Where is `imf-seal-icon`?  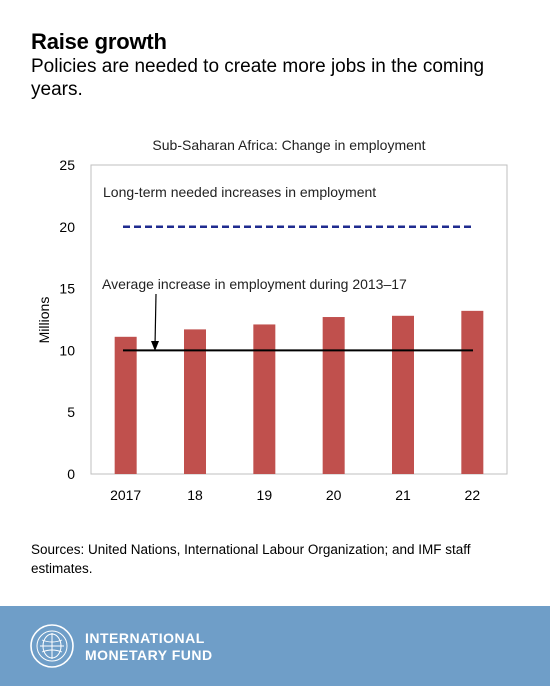
imf-seal-icon is located at coordinates (52, 646).